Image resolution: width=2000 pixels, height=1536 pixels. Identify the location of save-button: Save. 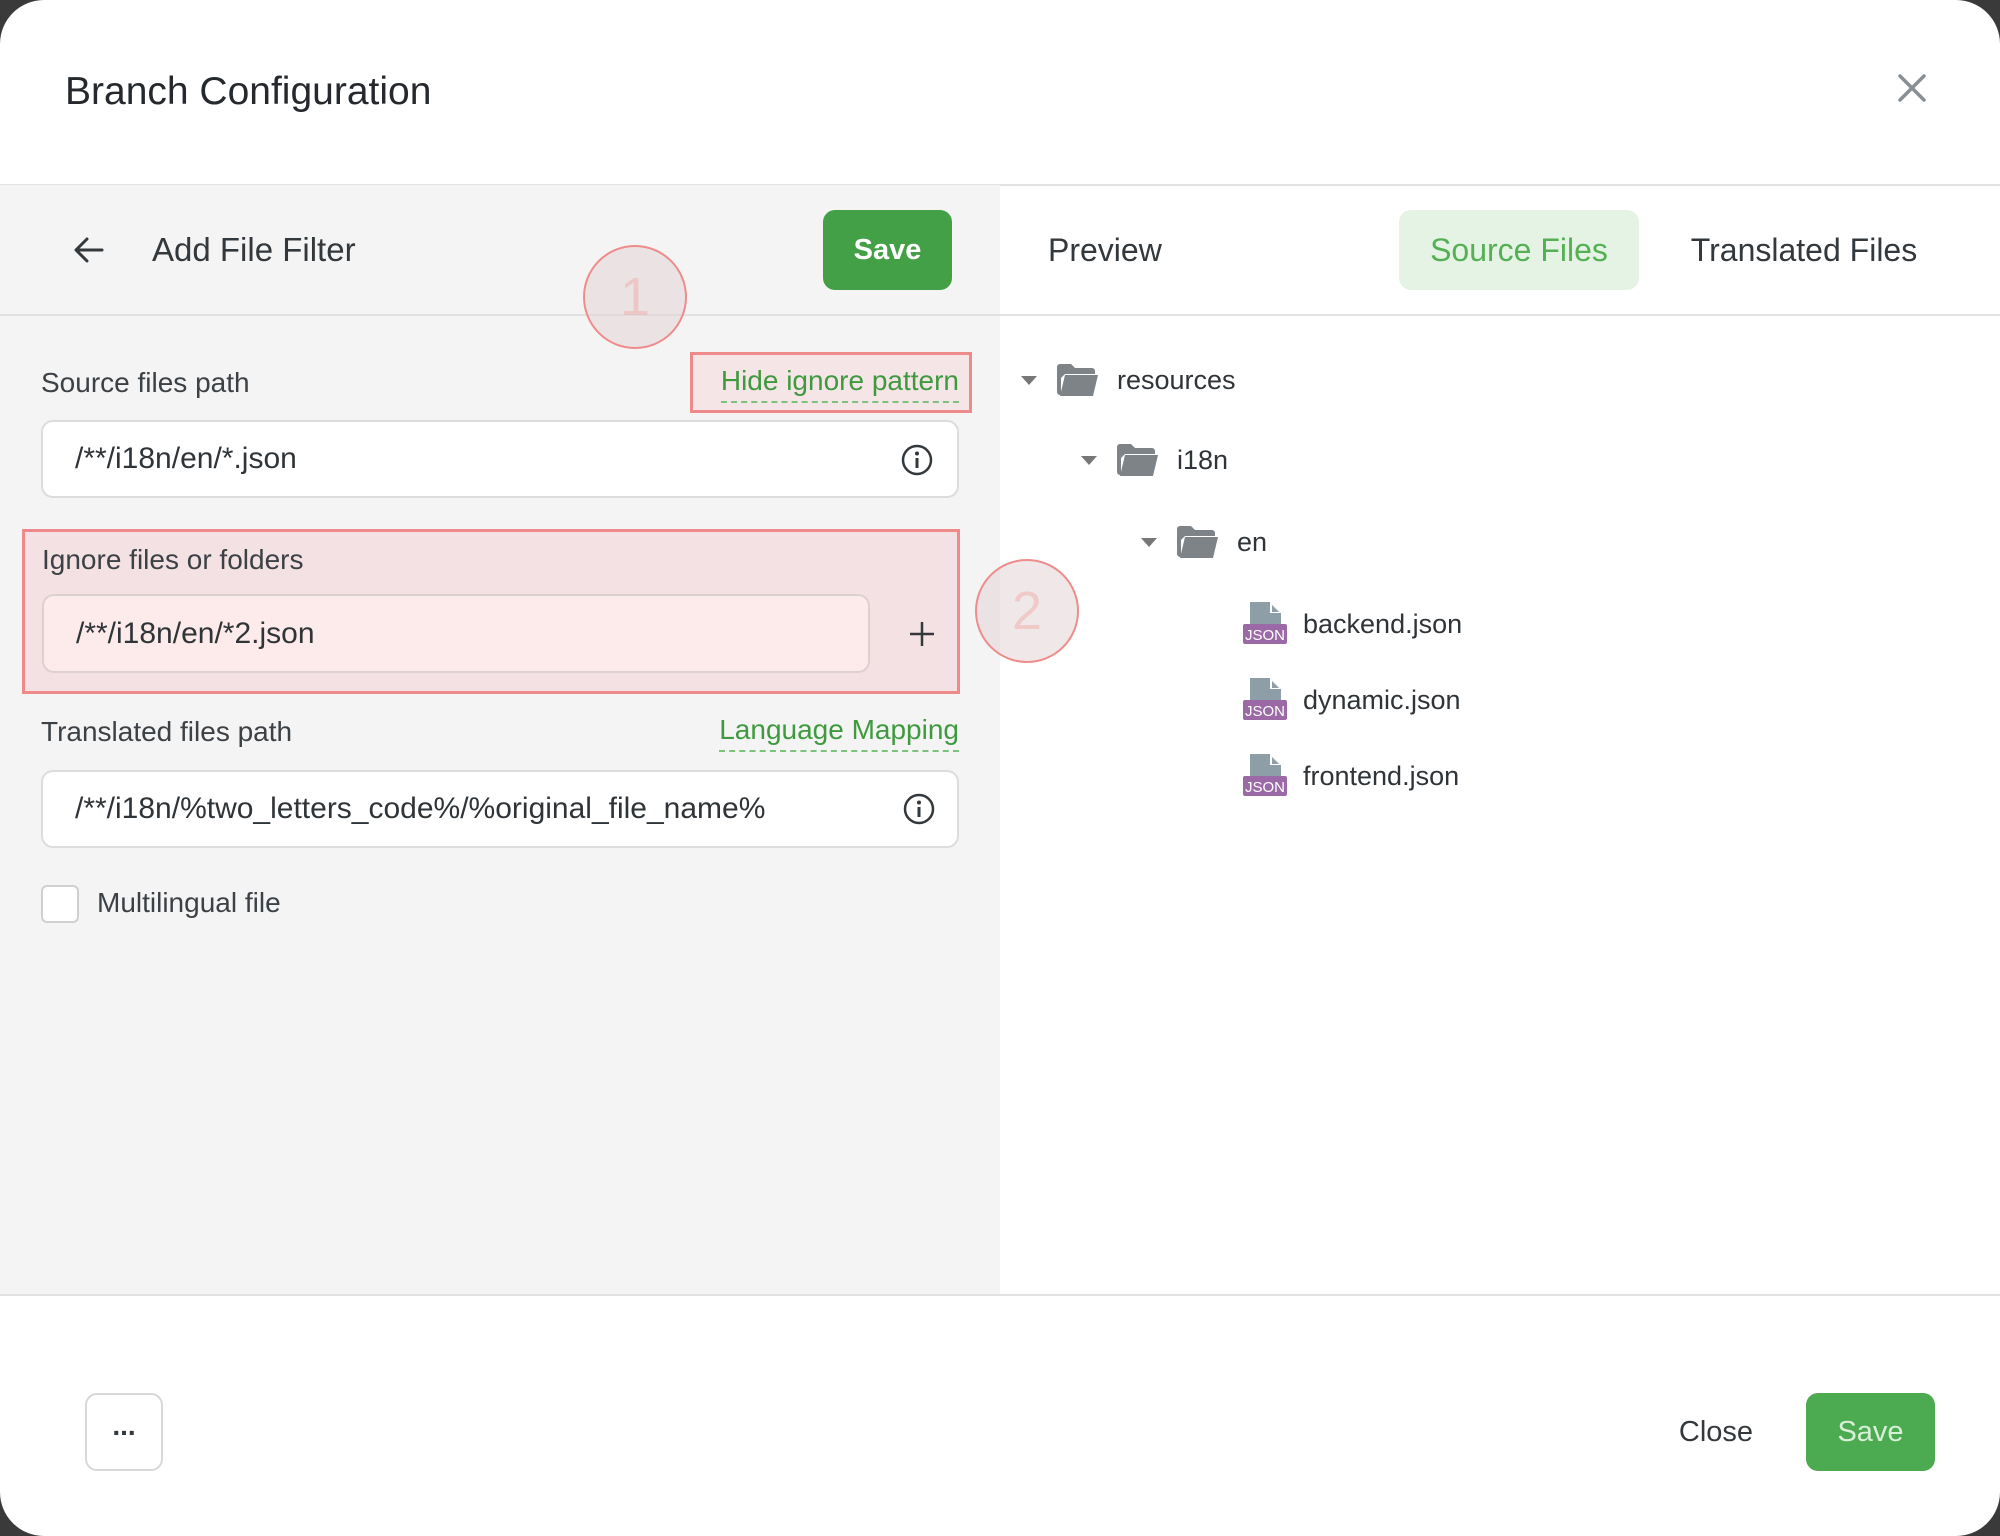
(1870, 1432).